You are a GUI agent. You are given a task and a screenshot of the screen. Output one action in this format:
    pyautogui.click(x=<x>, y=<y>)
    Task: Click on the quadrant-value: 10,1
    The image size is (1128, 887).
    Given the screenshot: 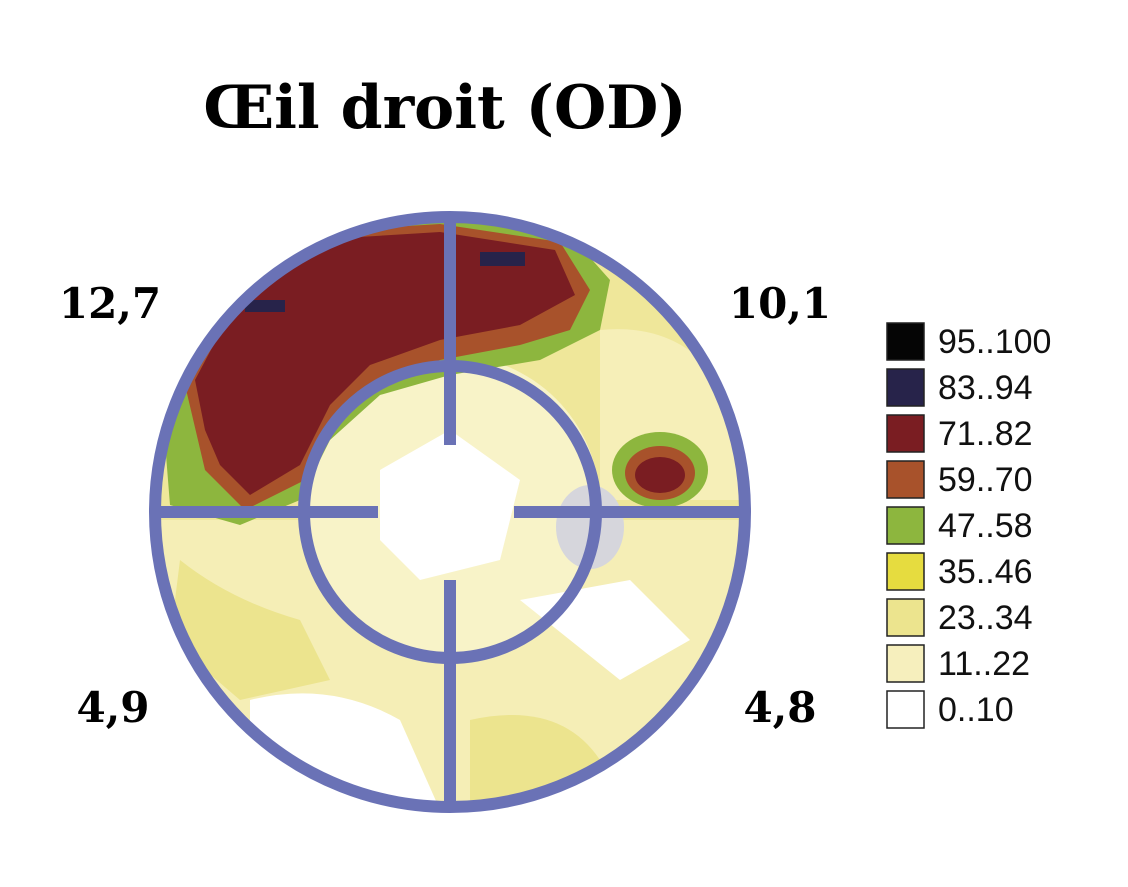 What is the action you would take?
    pyautogui.click(x=780, y=303)
    